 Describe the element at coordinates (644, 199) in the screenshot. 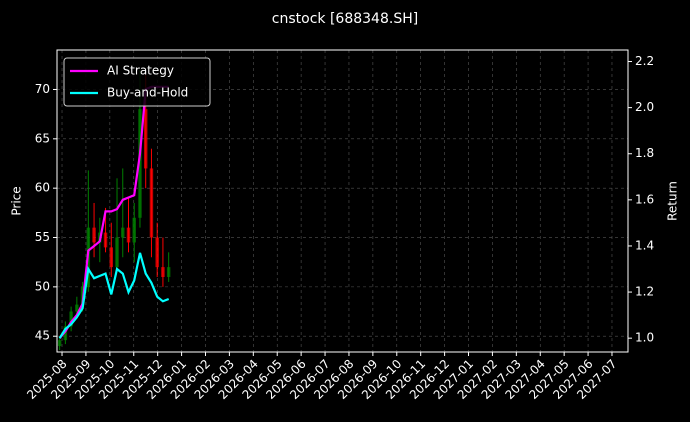

I see `y2-tick-label: 1.6` at that location.